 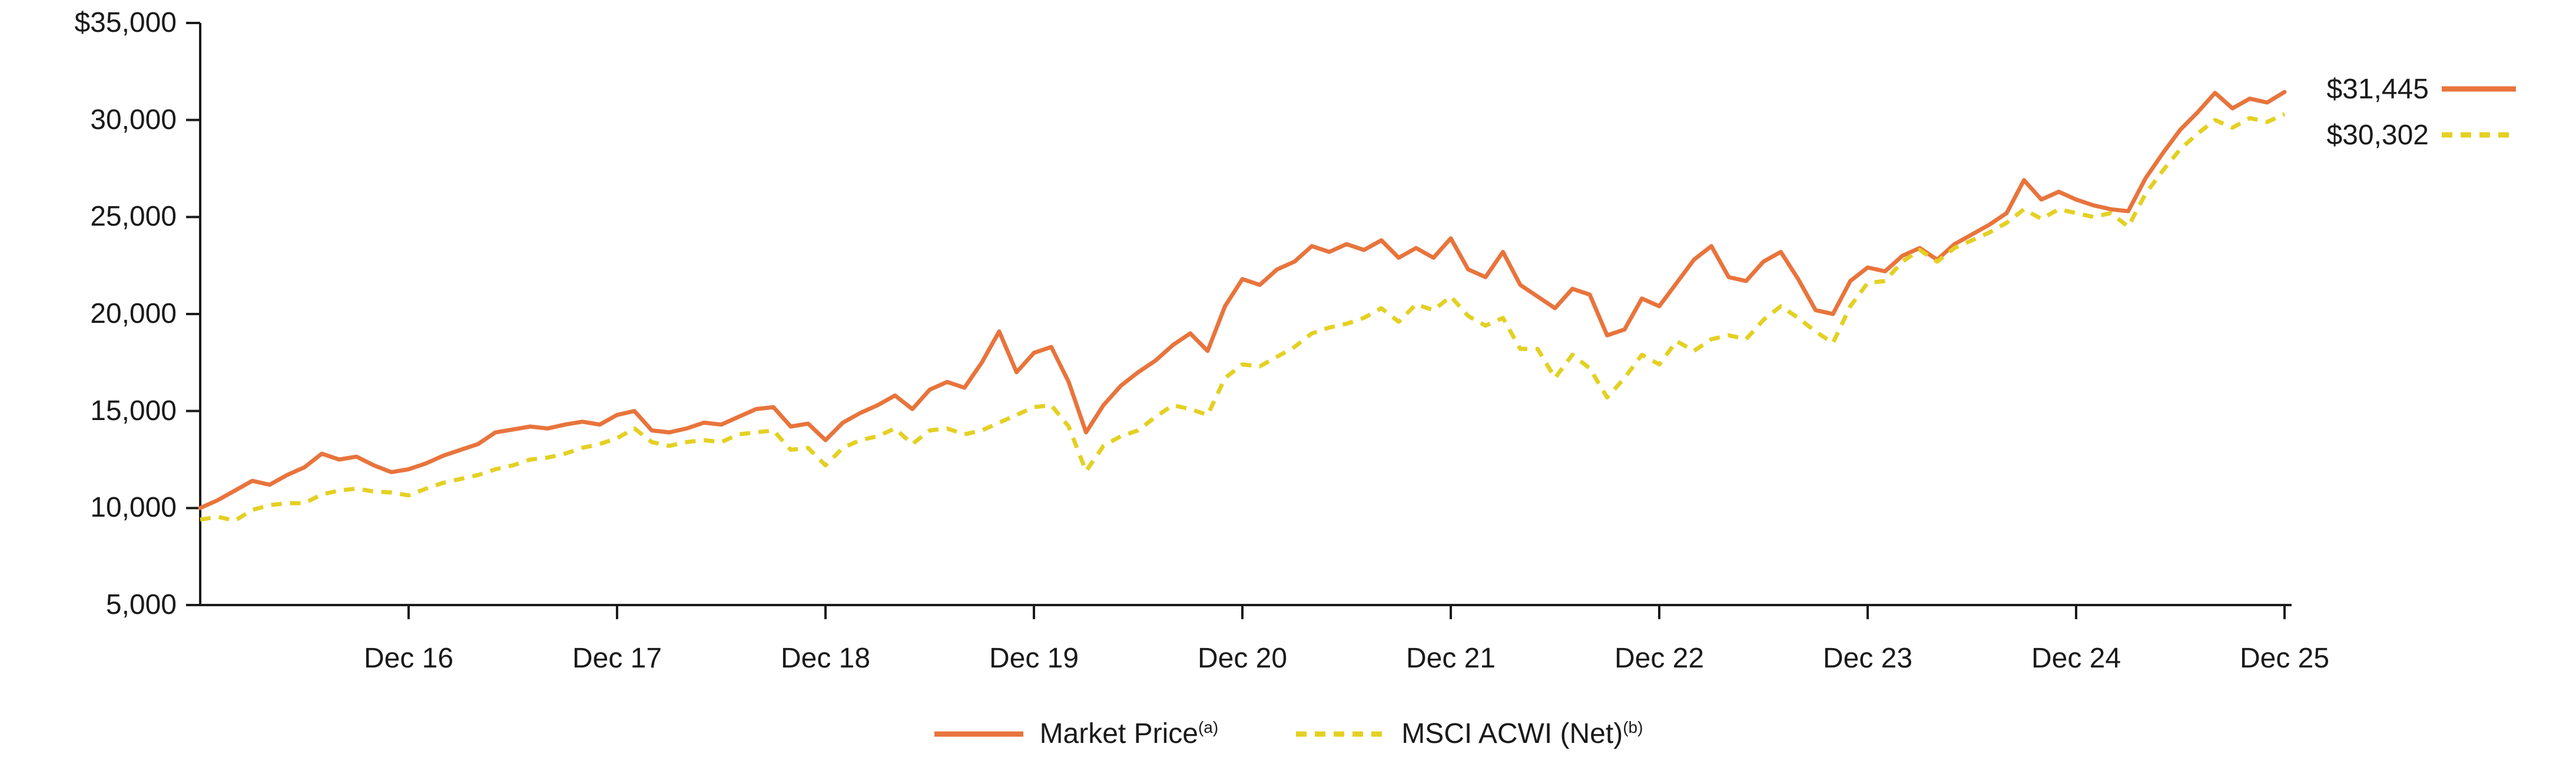 What do you see at coordinates (133, 508) in the screenshot?
I see `y-axis-label: 10,000` at bounding box center [133, 508].